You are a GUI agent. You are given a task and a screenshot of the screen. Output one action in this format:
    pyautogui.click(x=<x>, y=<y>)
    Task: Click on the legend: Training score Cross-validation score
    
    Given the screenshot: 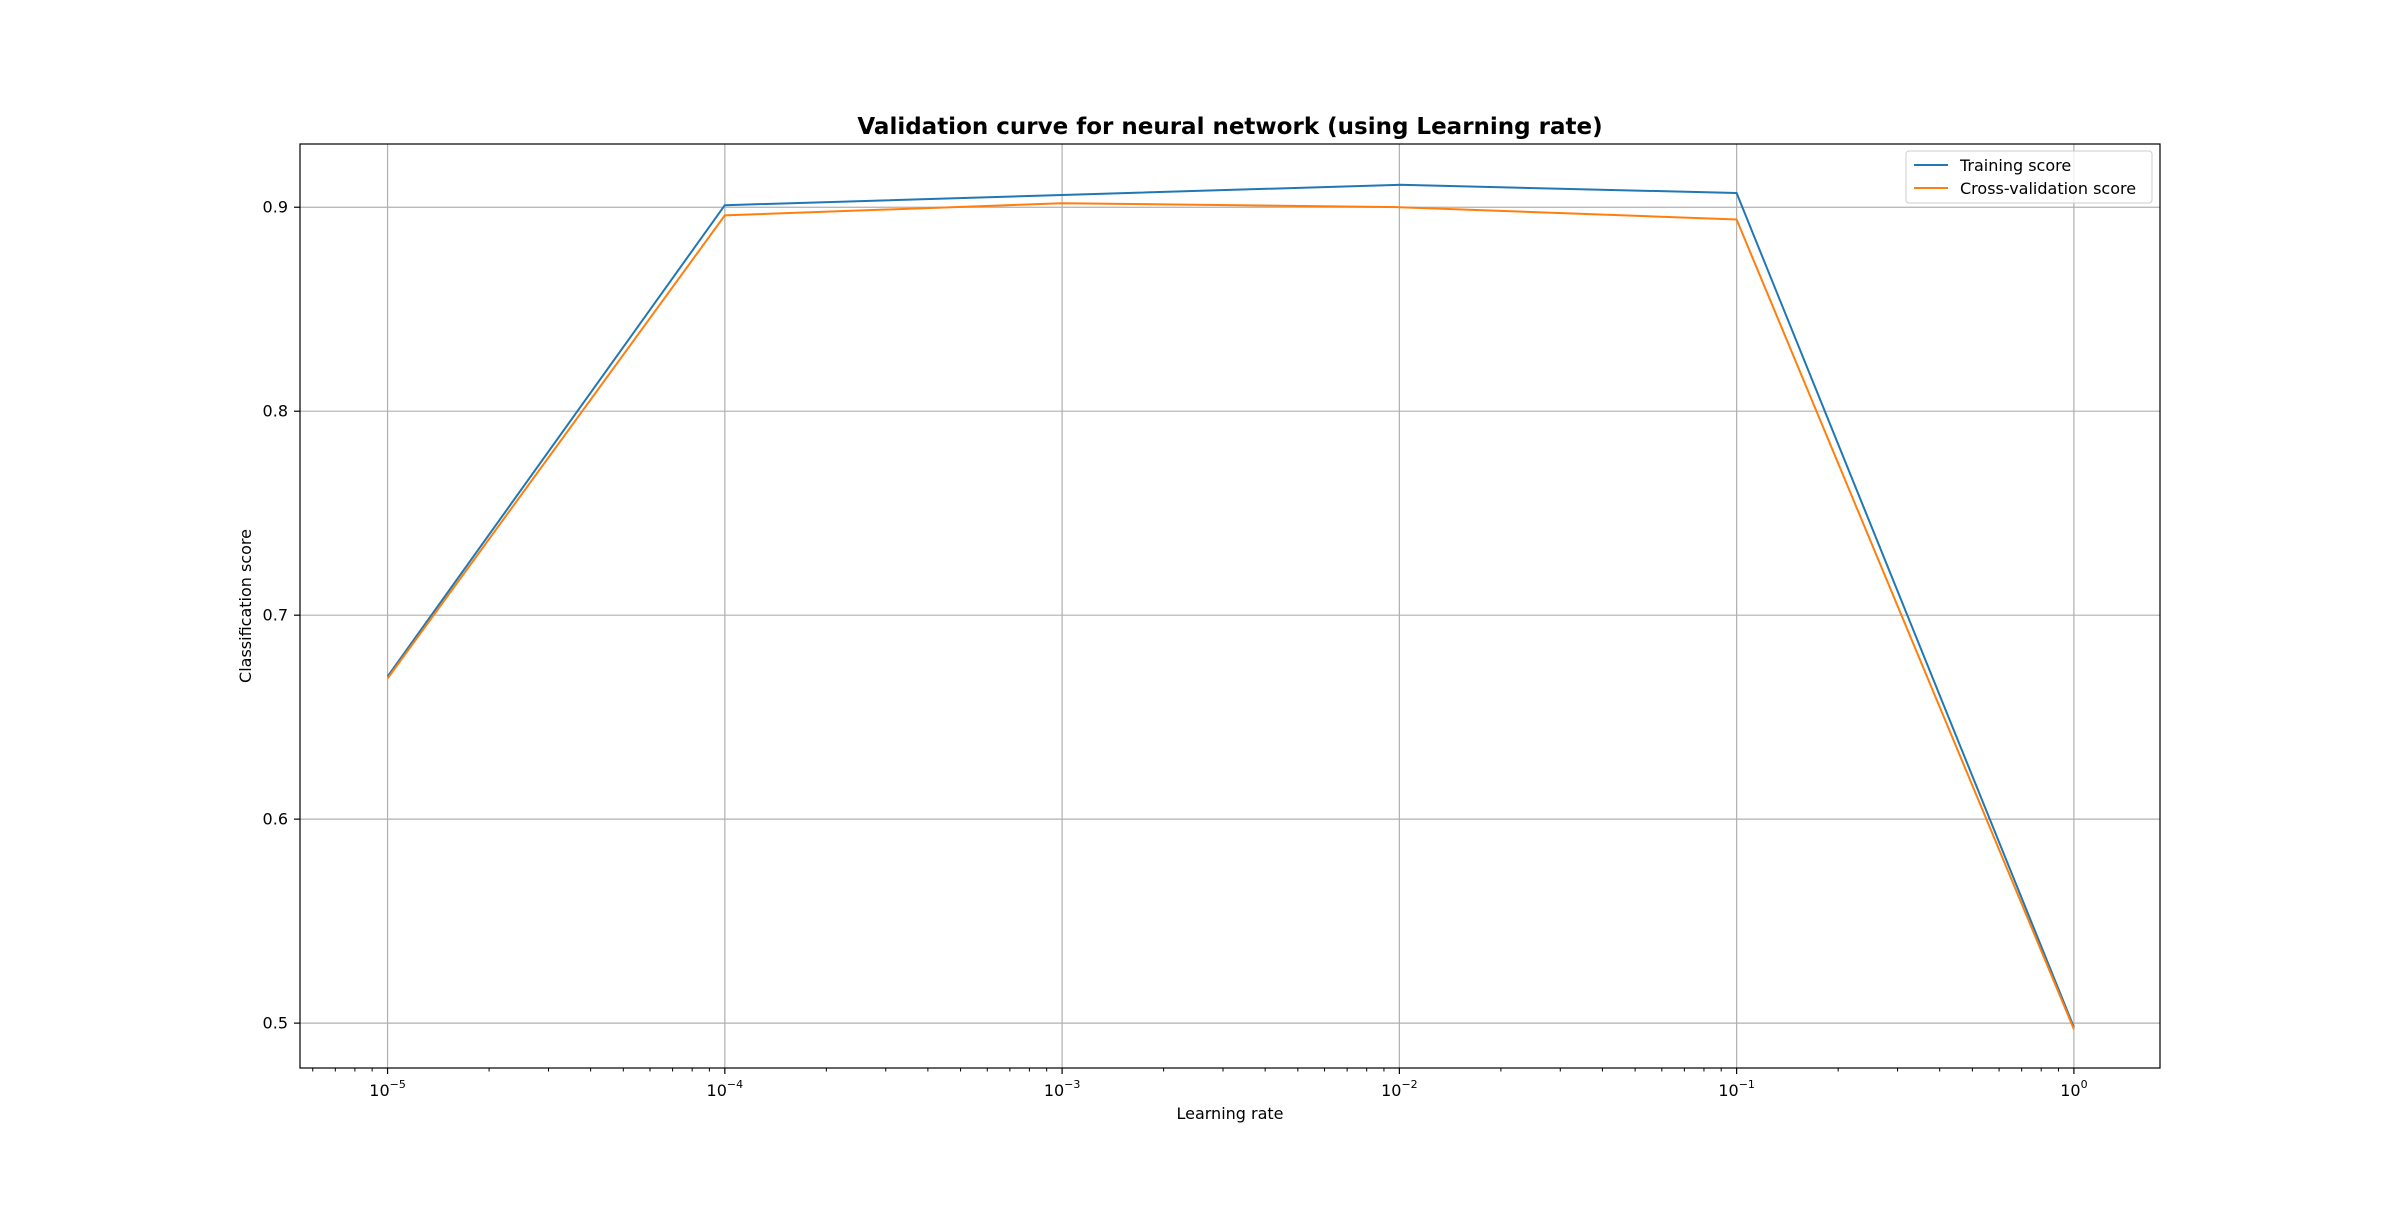 What is the action you would take?
    pyautogui.click(x=2029, y=177)
    